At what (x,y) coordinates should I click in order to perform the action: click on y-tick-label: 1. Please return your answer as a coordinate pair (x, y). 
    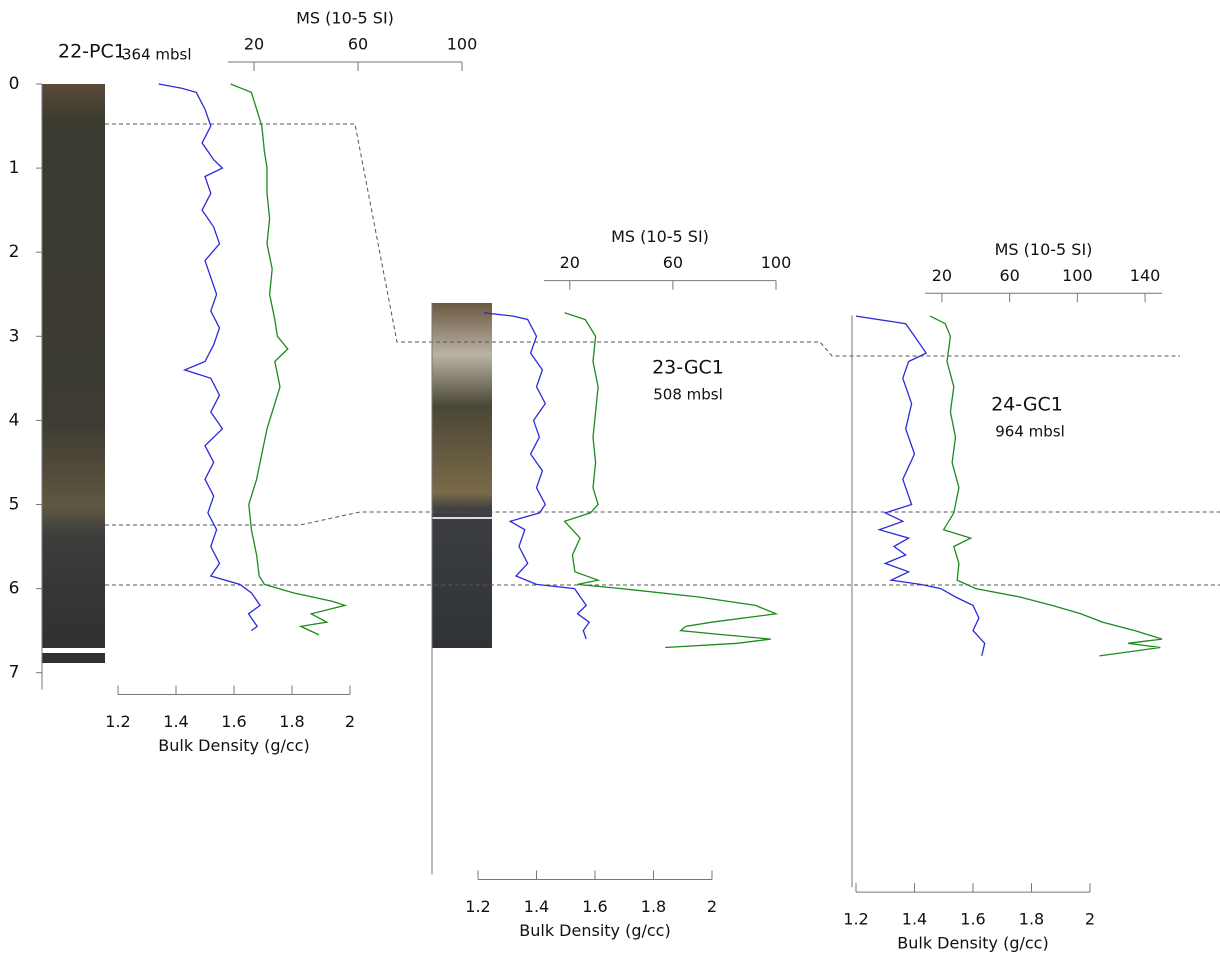
    Looking at the image, I should click on (14, 168).